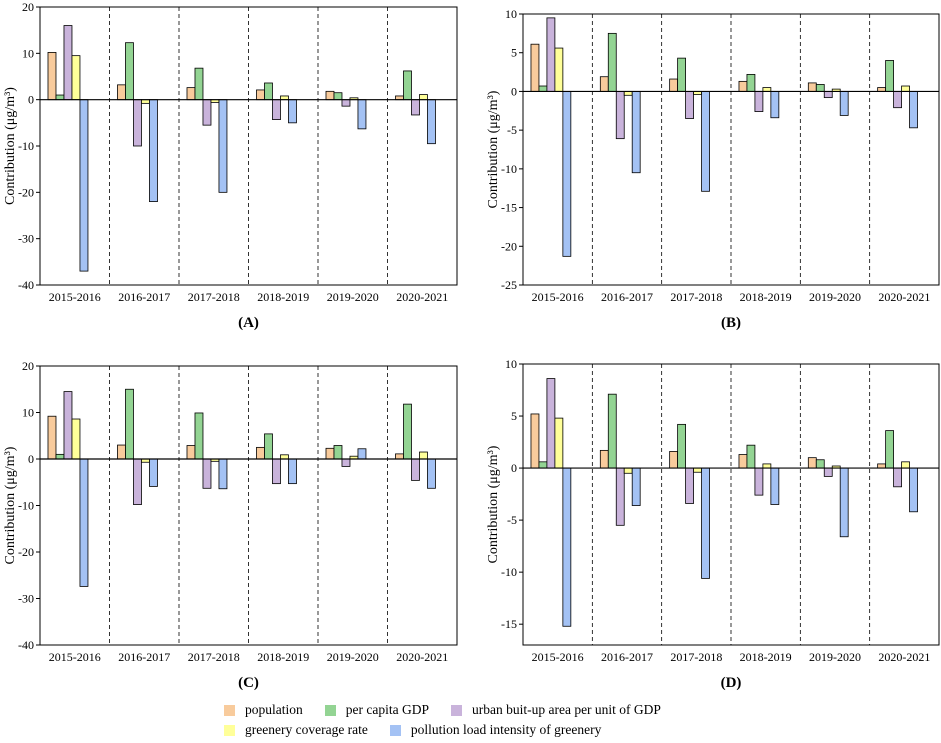  What do you see at coordinates (353, 657) in the screenshot?
I see `x-tick-label-c-5: 2019-2020` at bounding box center [353, 657].